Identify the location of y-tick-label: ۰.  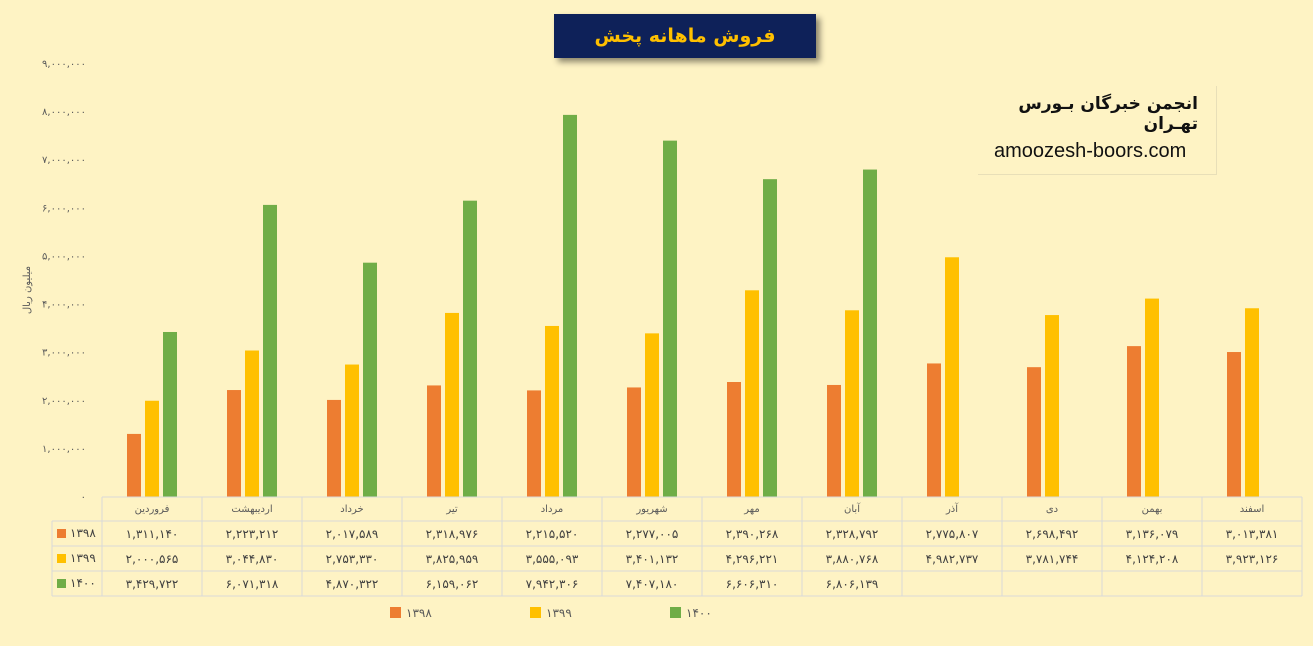
(83, 497).